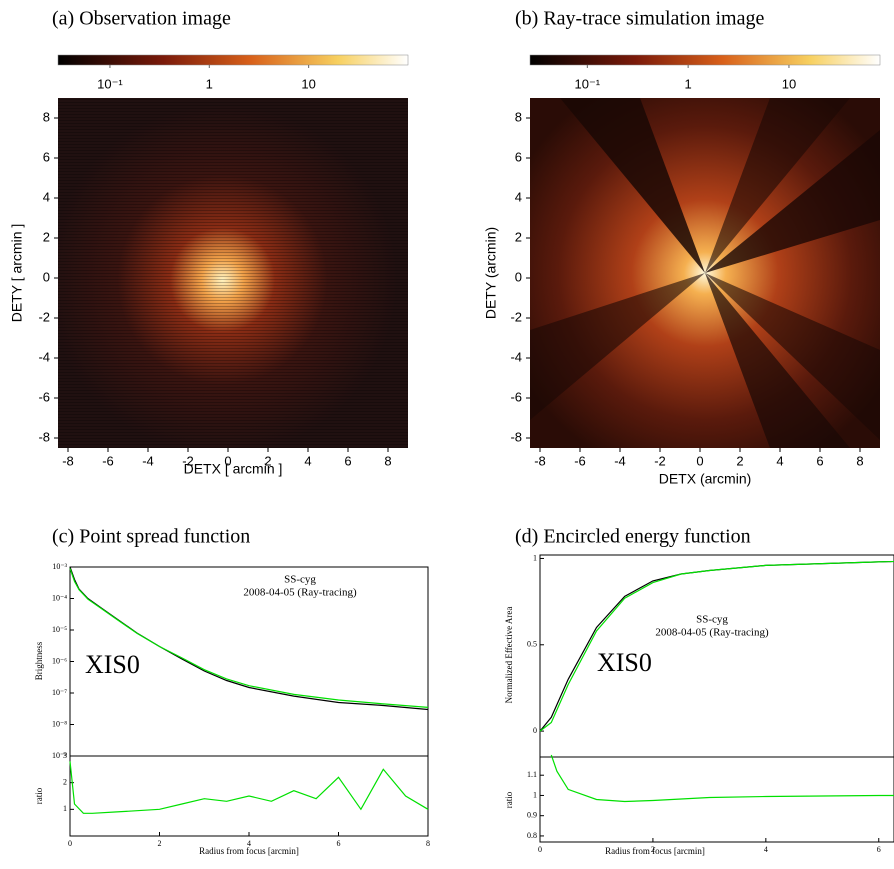 The image size is (894, 869). Describe the element at coordinates (532, 815) in the screenshot. I see `y-tick-label: 0.9` at that location.